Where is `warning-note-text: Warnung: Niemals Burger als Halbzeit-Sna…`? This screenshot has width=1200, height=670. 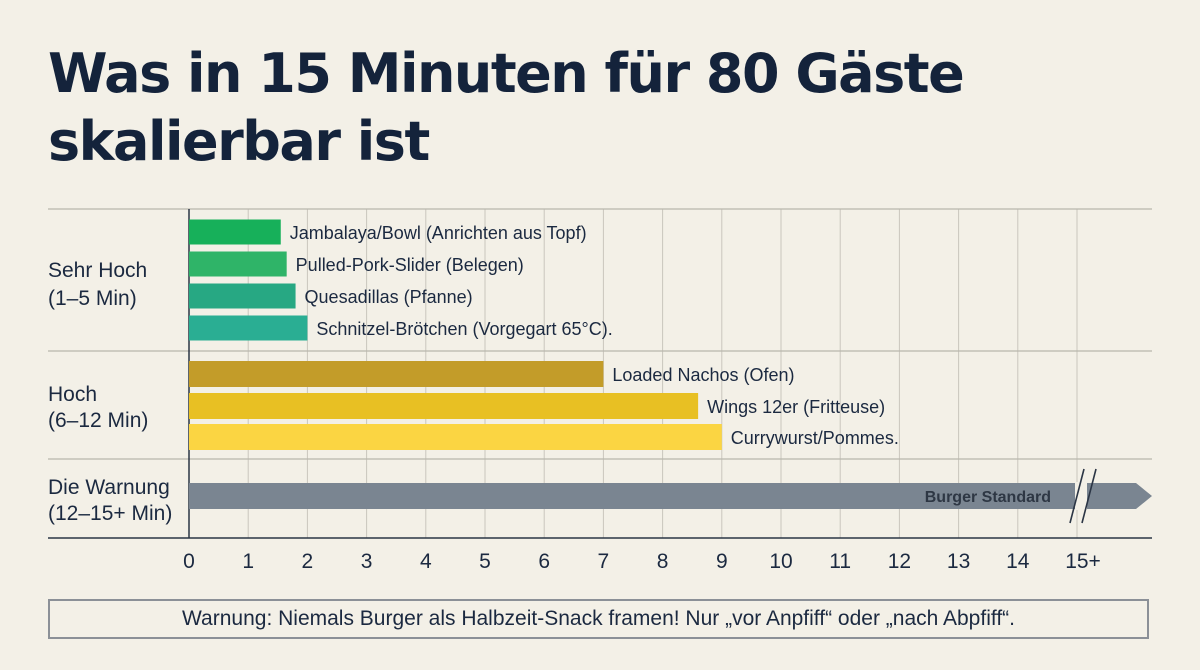 warning-note-text: Warnung: Niemals Burger als Halbzeit-Sna… is located at coordinates (598, 618).